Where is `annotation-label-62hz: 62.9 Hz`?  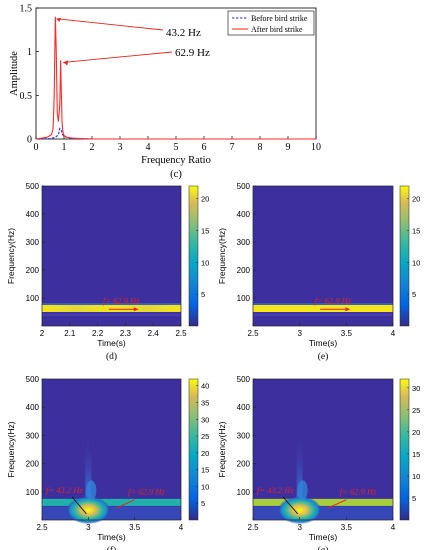 annotation-label-62hz: 62.9 Hz is located at coordinates (192, 53).